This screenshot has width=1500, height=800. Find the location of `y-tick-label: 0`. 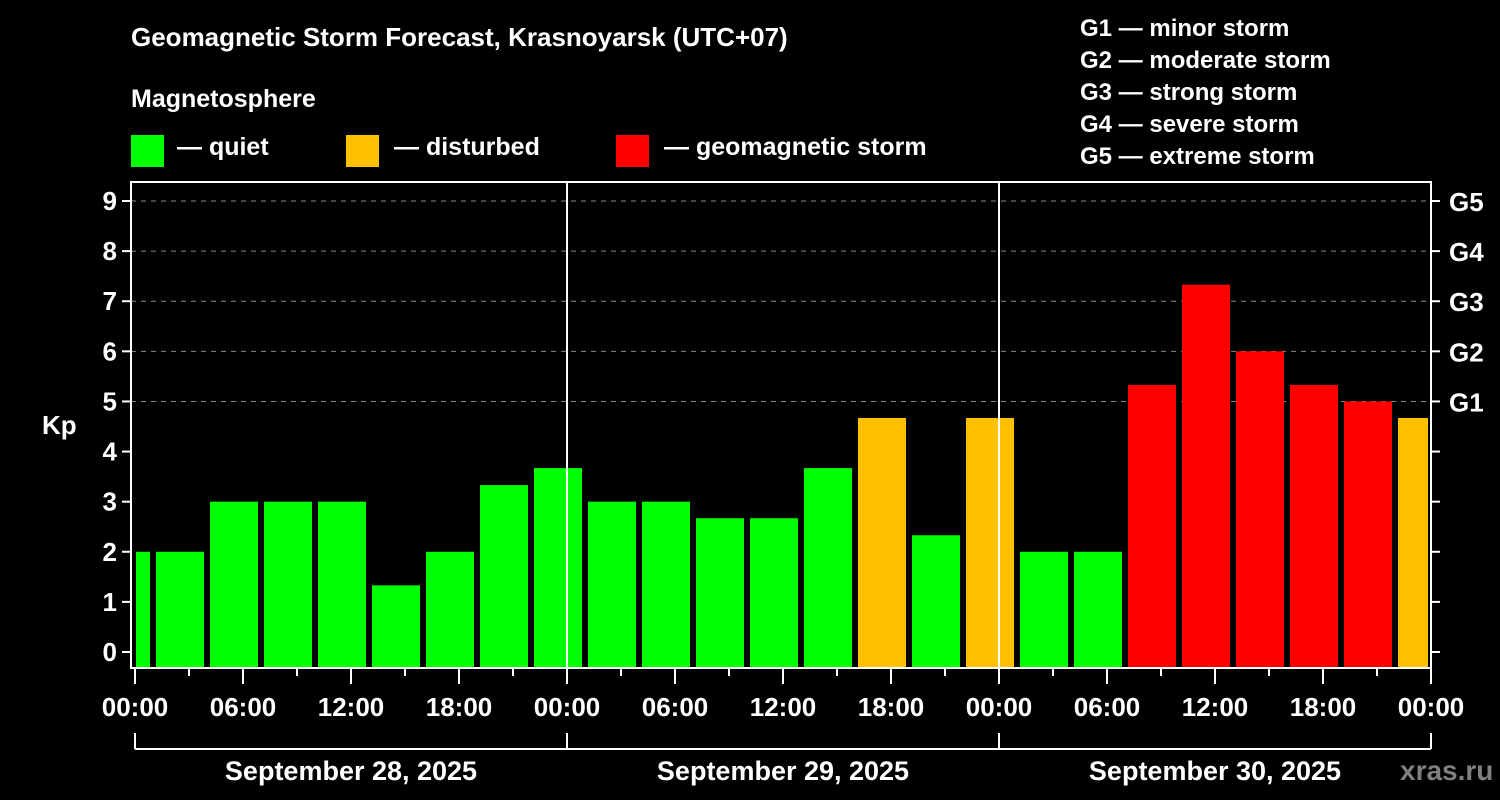

y-tick-label: 0 is located at coordinates (110, 652).